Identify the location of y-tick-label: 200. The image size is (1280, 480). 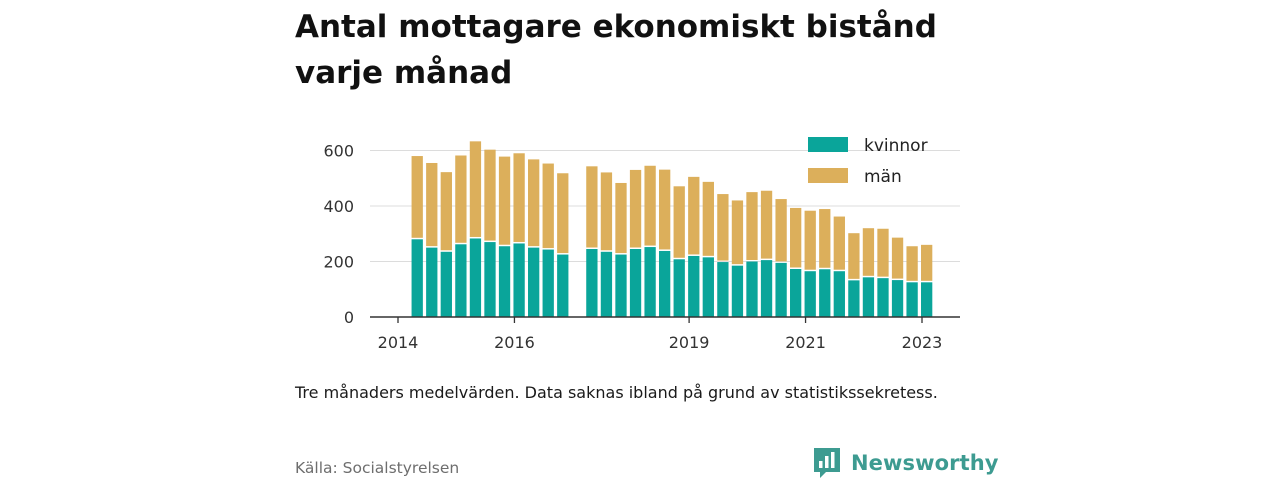
(338, 262).